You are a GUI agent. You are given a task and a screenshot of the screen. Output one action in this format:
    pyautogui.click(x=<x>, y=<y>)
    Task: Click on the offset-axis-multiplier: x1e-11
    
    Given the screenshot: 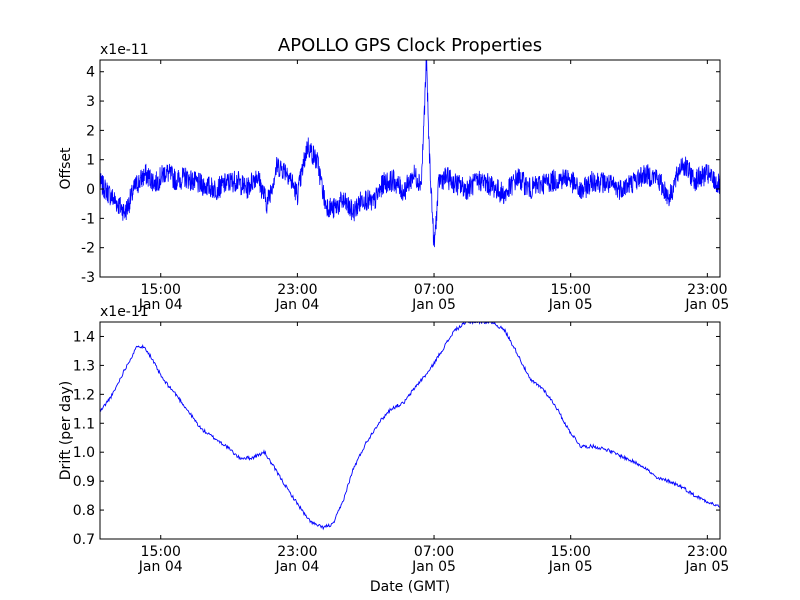 What is the action you would take?
    pyautogui.click(x=124, y=50)
    